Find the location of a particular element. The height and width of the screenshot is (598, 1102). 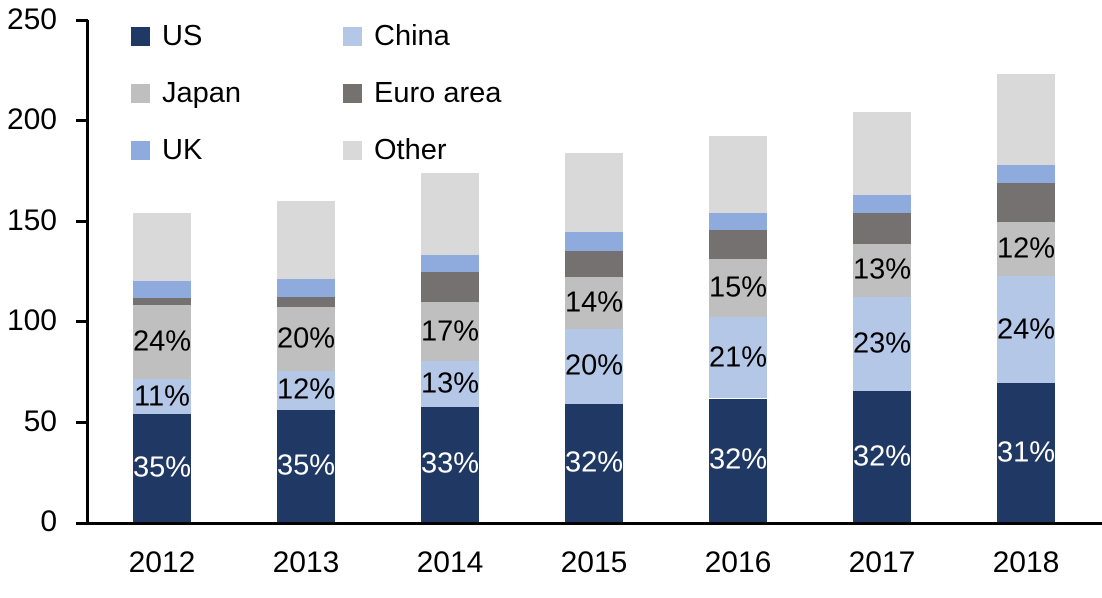

y-tick-label: 200 is located at coordinates (31, 119).